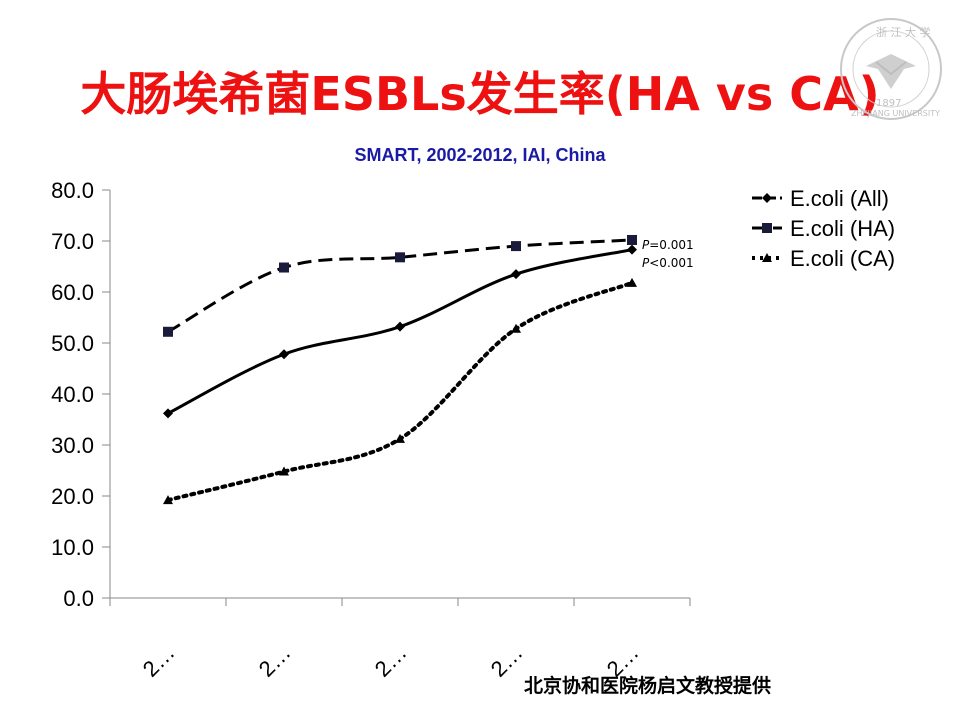  What do you see at coordinates (648, 686) in the screenshot?
I see `credit-text: 北京协和医院杨启文教授提供` at bounding box center [648, 686].